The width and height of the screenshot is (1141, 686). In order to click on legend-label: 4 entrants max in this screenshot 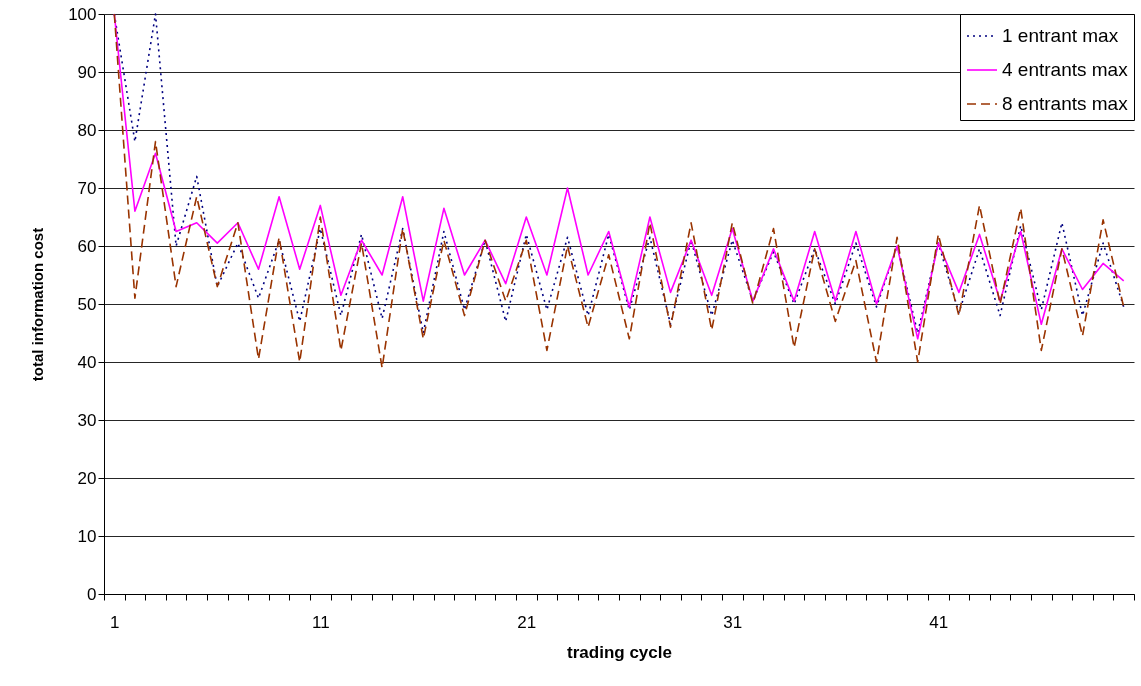, I will do `click(1065, 69)`.